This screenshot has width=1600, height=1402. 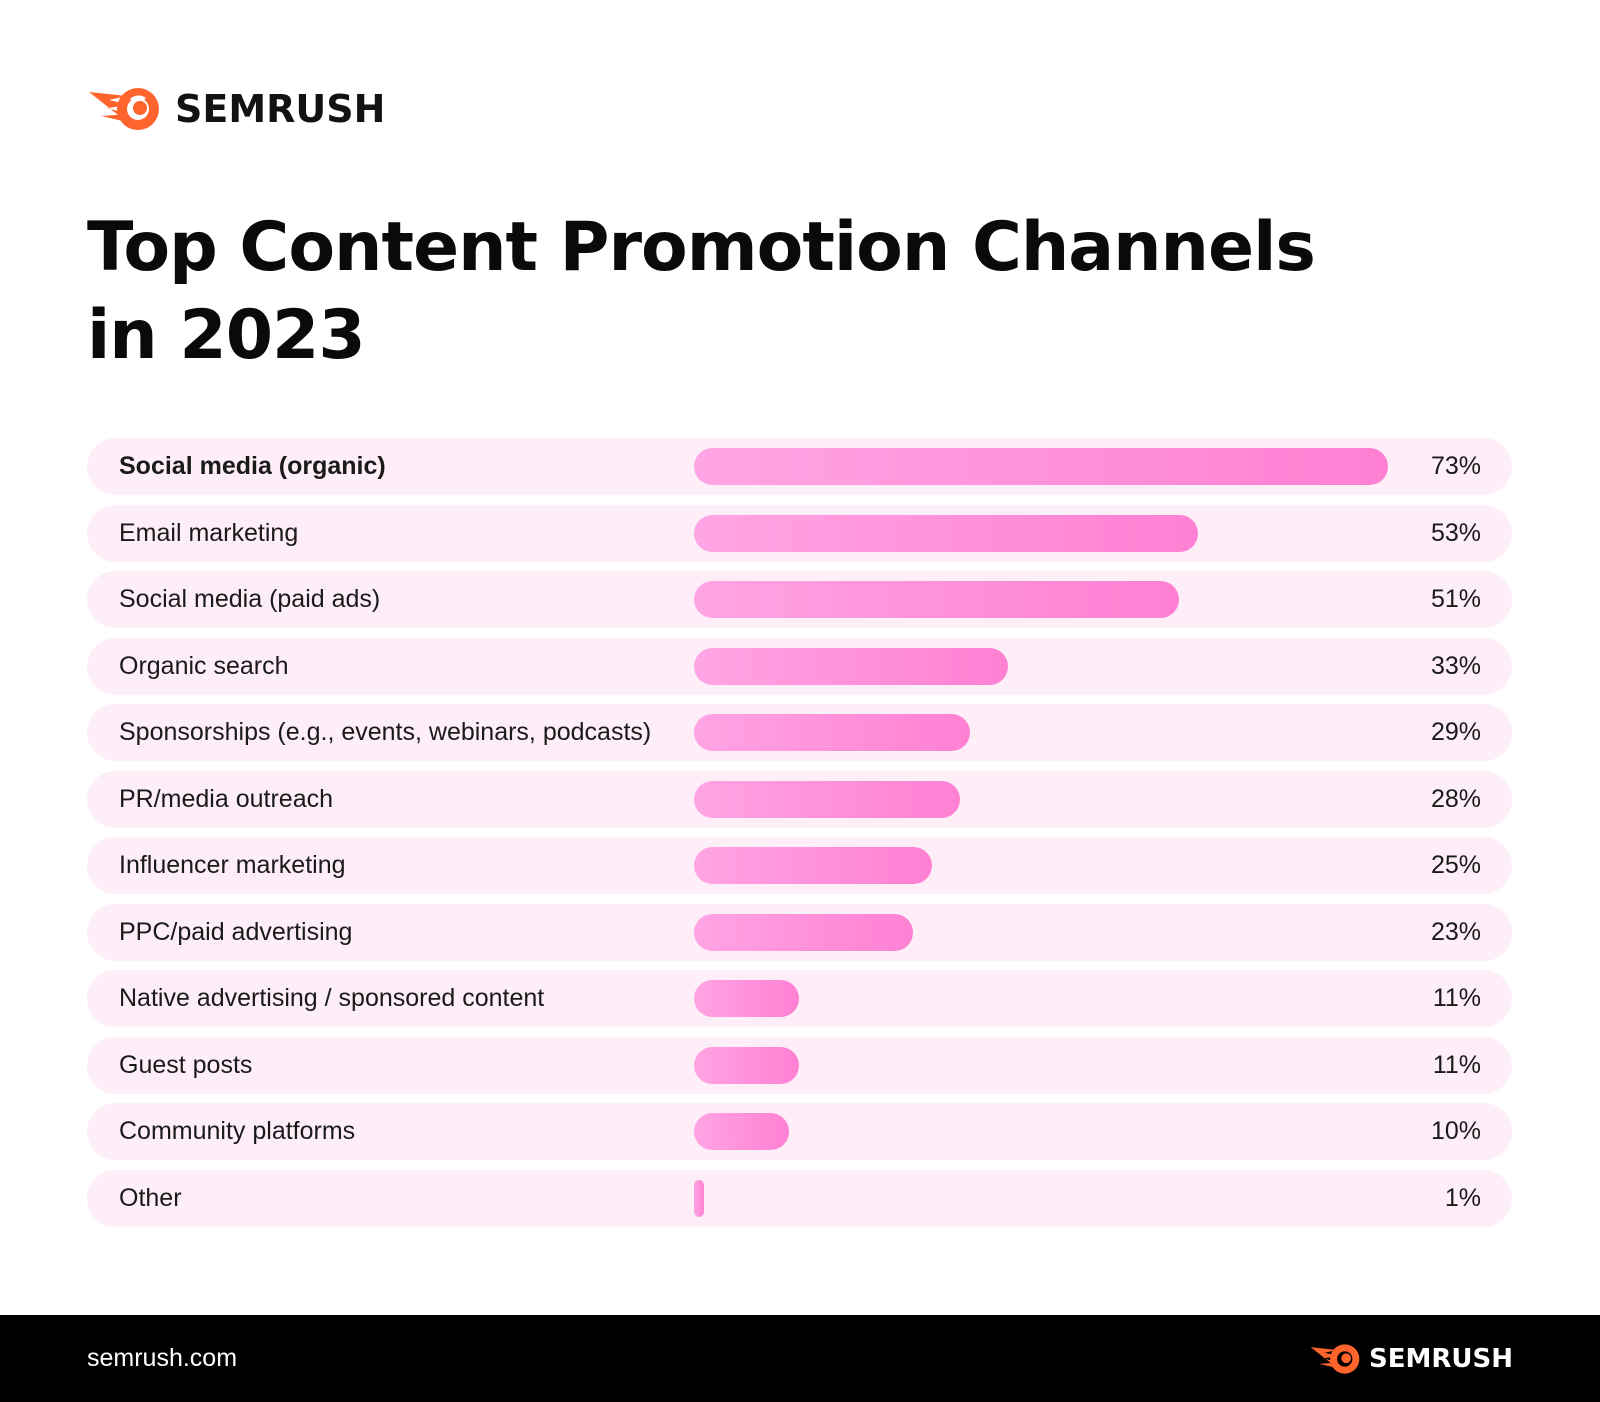 I want to click on chart-row: Community platforms 10%, so click(x=799, y=1131).